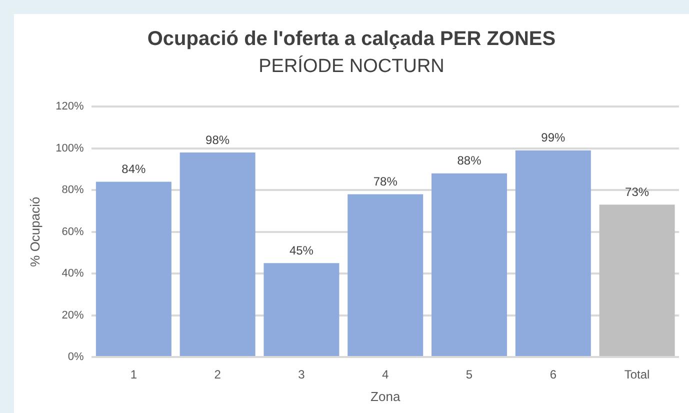  Describe the element at coordinates (385, 181) in the screenshot. I see `data-label: 78%` at that location.